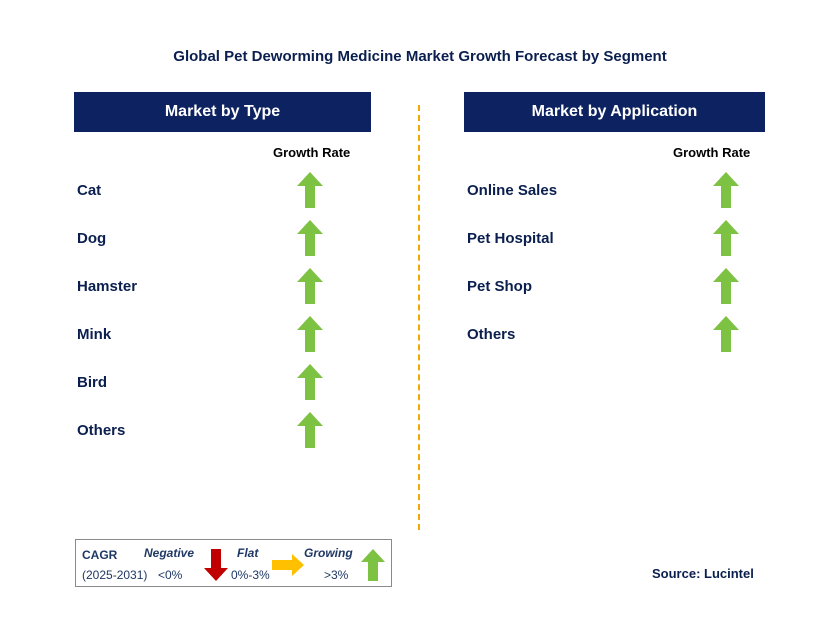 This screenshot has height=637, width=829. What do you see at coordinates (614, 112) in the screenshot?
I see `application-panel-header: Market by Application` at bounding box center [614, 112].